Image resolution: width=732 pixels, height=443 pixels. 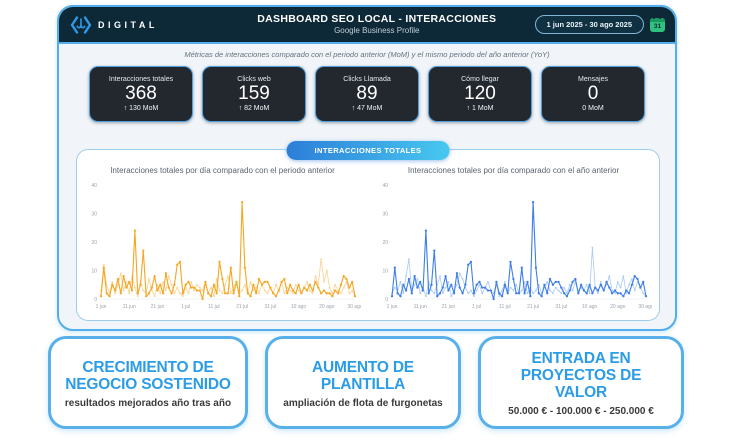 I want to click on insight-subtitle: 50.000 € - 100.000 € - 250.000 €, so click(x=581, y=412).